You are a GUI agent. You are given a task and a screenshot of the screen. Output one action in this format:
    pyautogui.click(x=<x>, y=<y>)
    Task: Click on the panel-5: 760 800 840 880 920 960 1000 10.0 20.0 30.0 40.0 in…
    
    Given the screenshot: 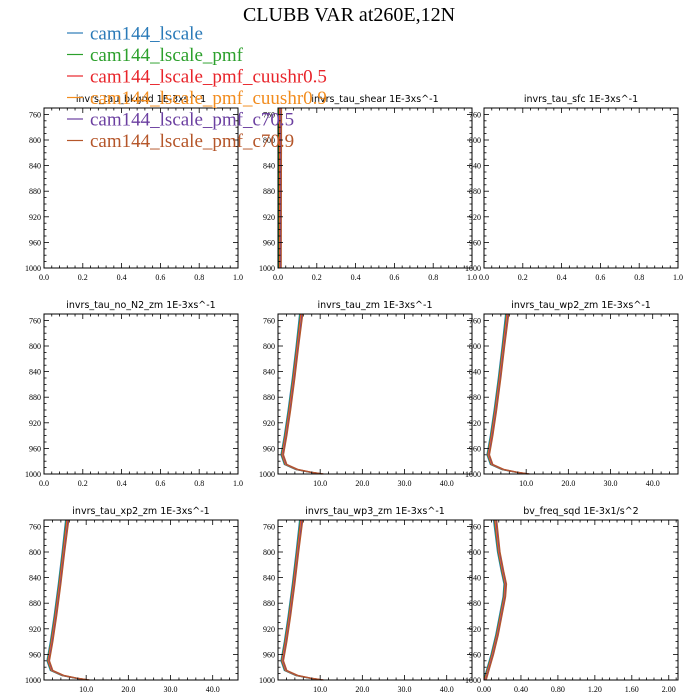 What is the action you would take?
    pyautogui.click(x=366, y=394)
    